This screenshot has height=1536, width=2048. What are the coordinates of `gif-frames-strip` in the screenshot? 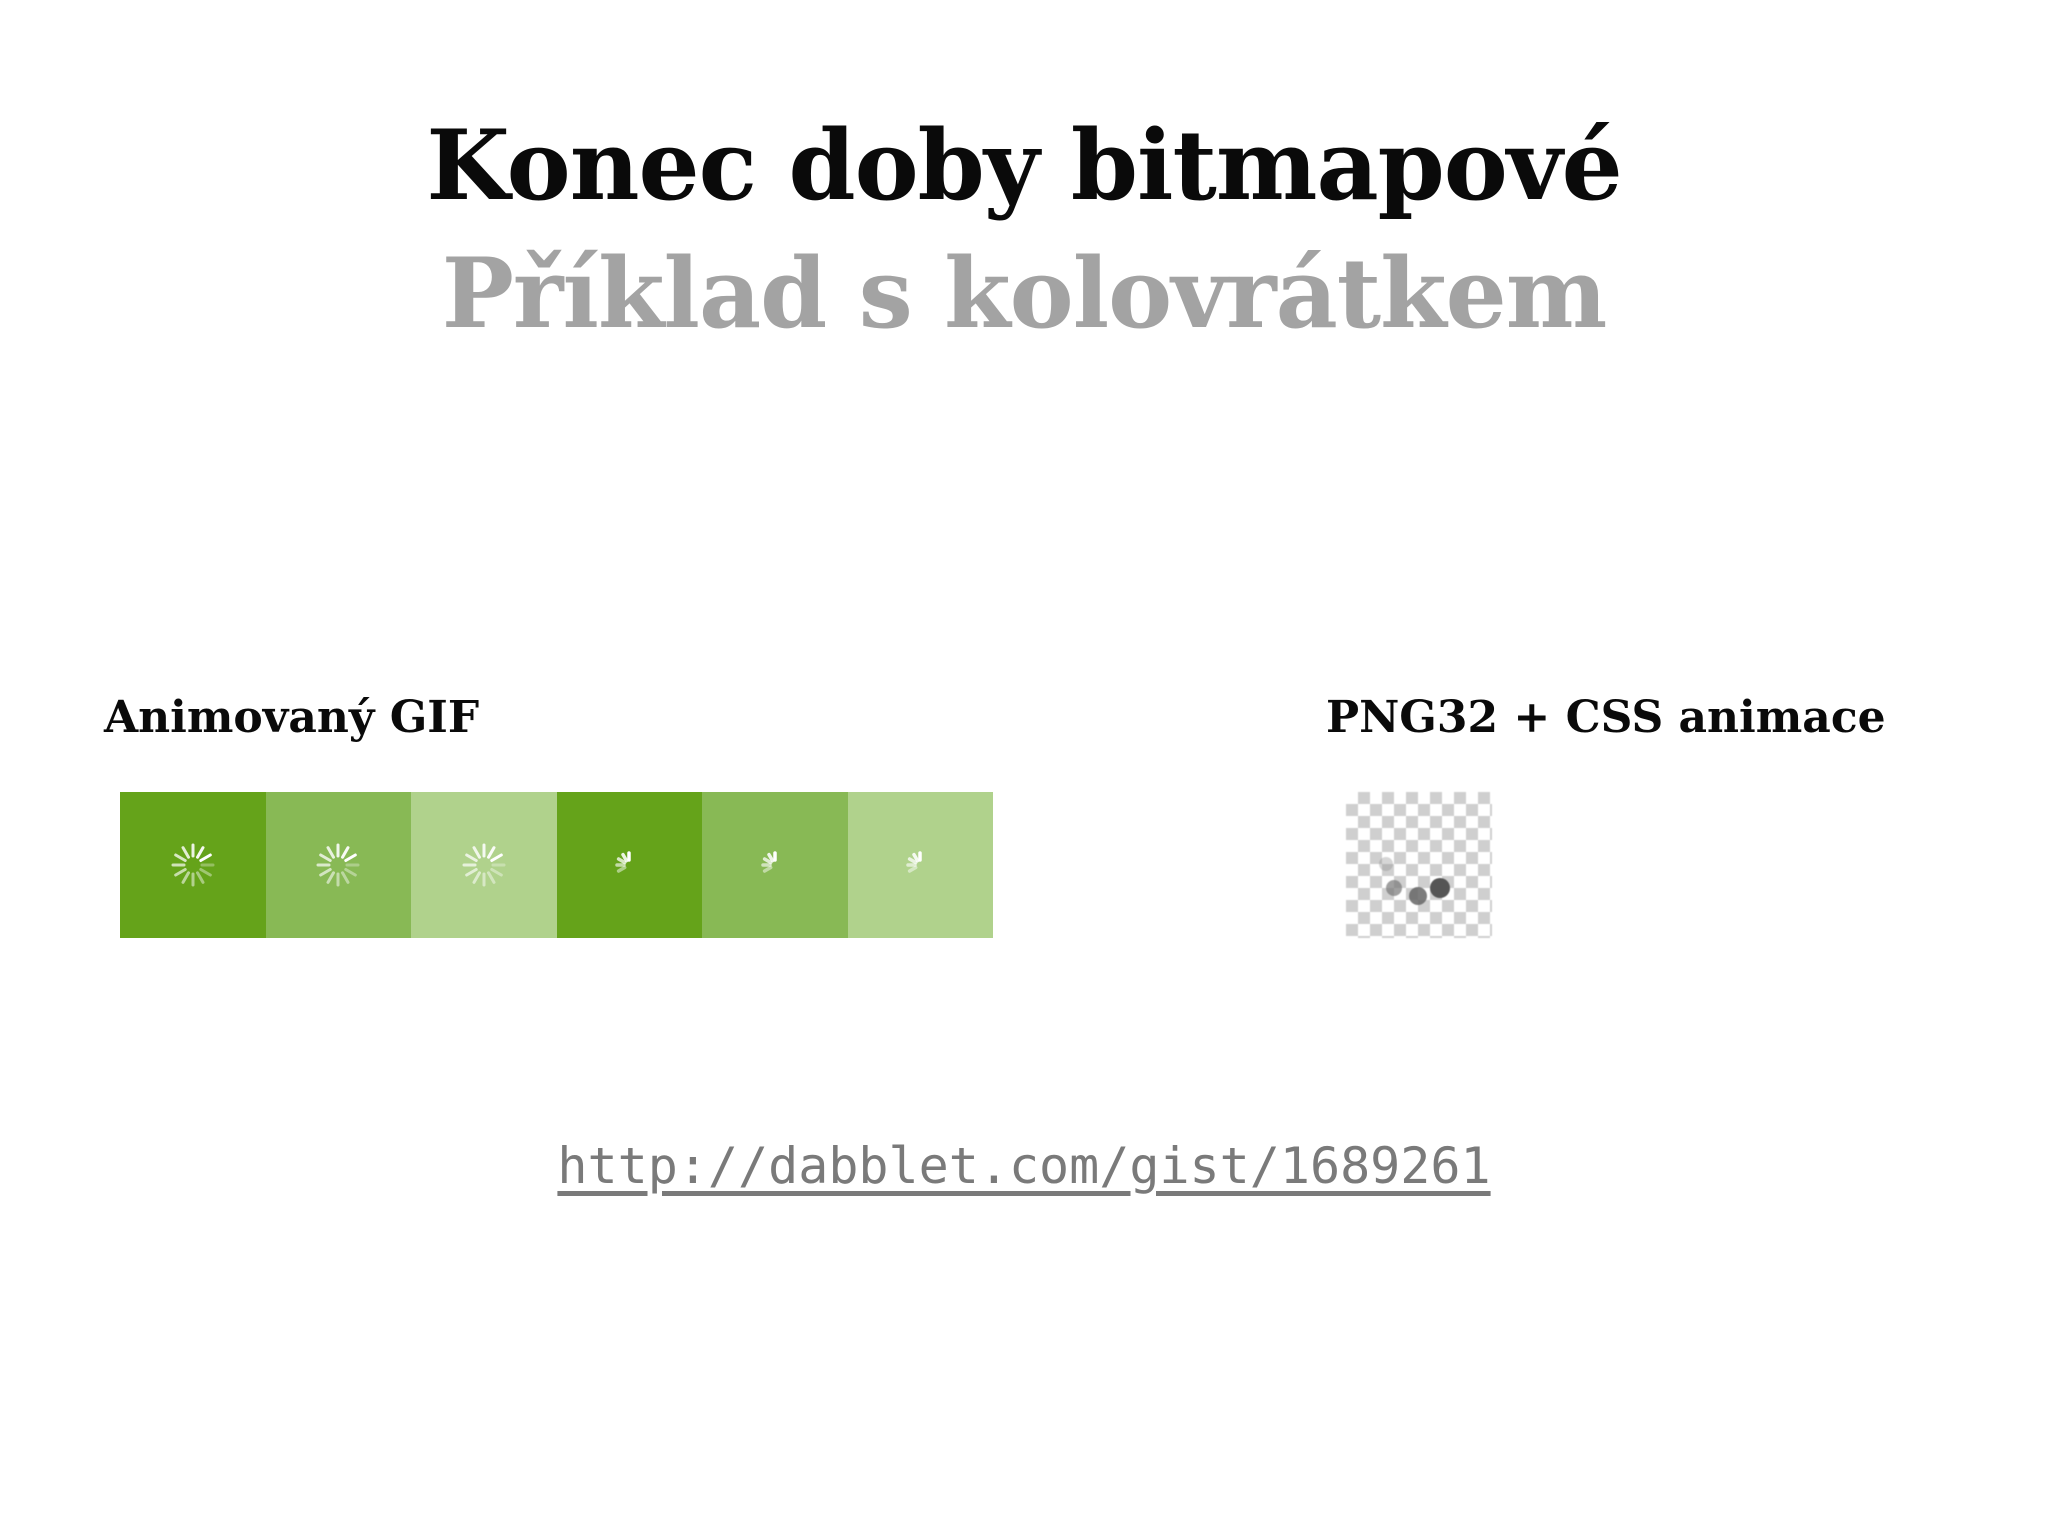 It's located at (556, 865).